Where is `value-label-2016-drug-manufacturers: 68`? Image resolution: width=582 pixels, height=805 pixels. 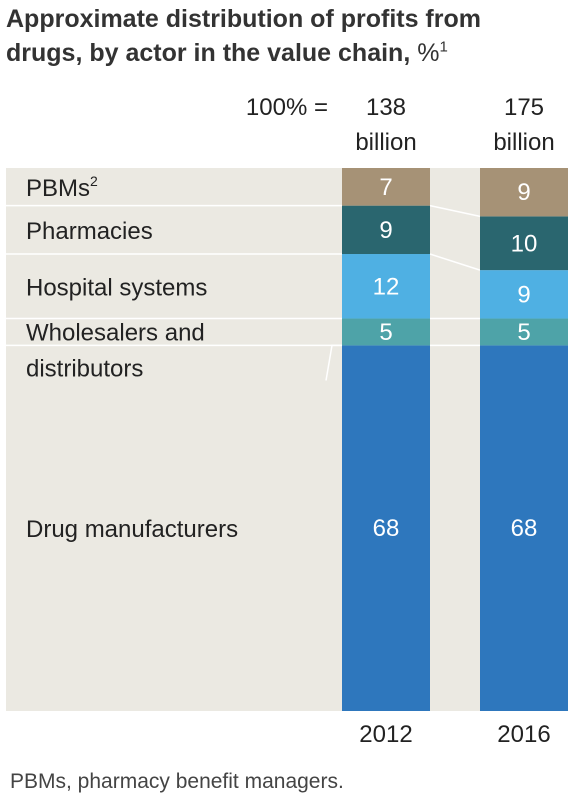 value-label-2016-drug-manufacturers: 68 is located at coordinates (524, 528).